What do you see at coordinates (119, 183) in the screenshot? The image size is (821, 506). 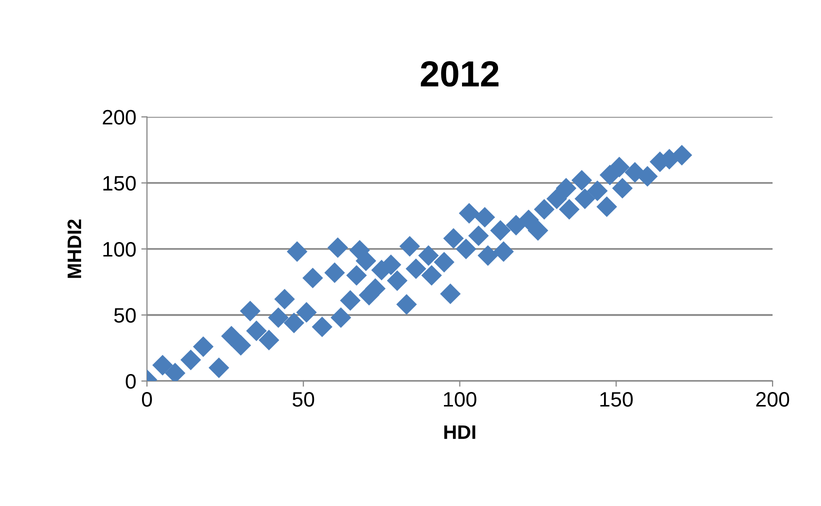 I see `y-tick-label: 150` at bounding box center [119, 183].